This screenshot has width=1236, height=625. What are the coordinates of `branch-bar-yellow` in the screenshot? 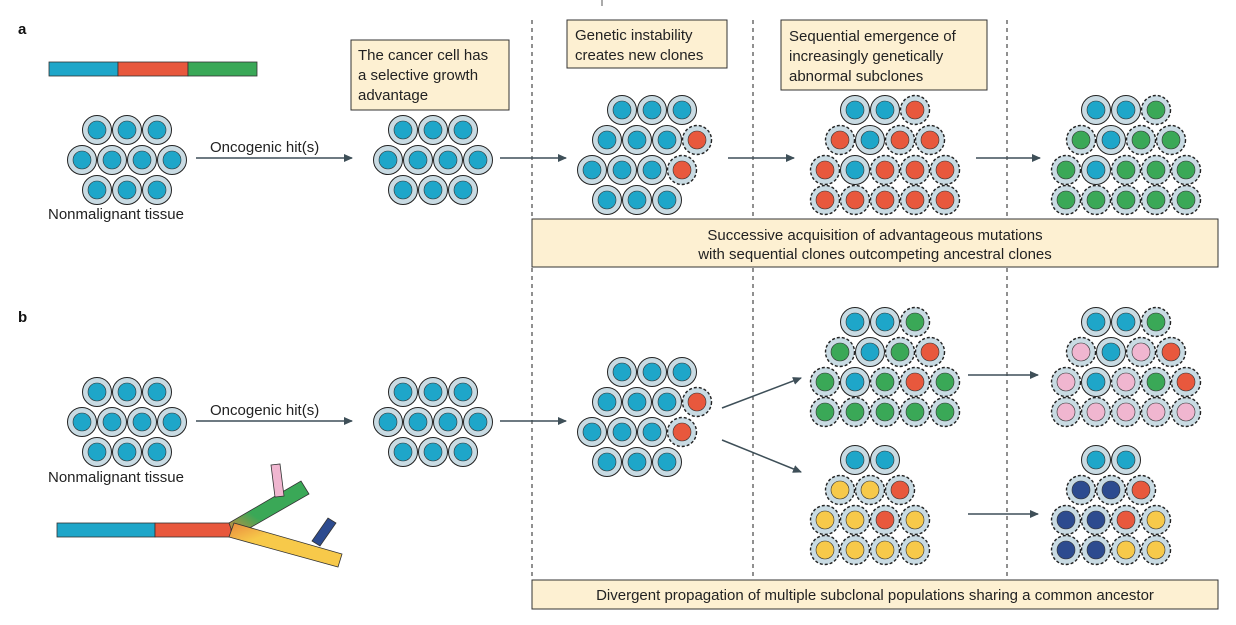 It's located at (285, 545).